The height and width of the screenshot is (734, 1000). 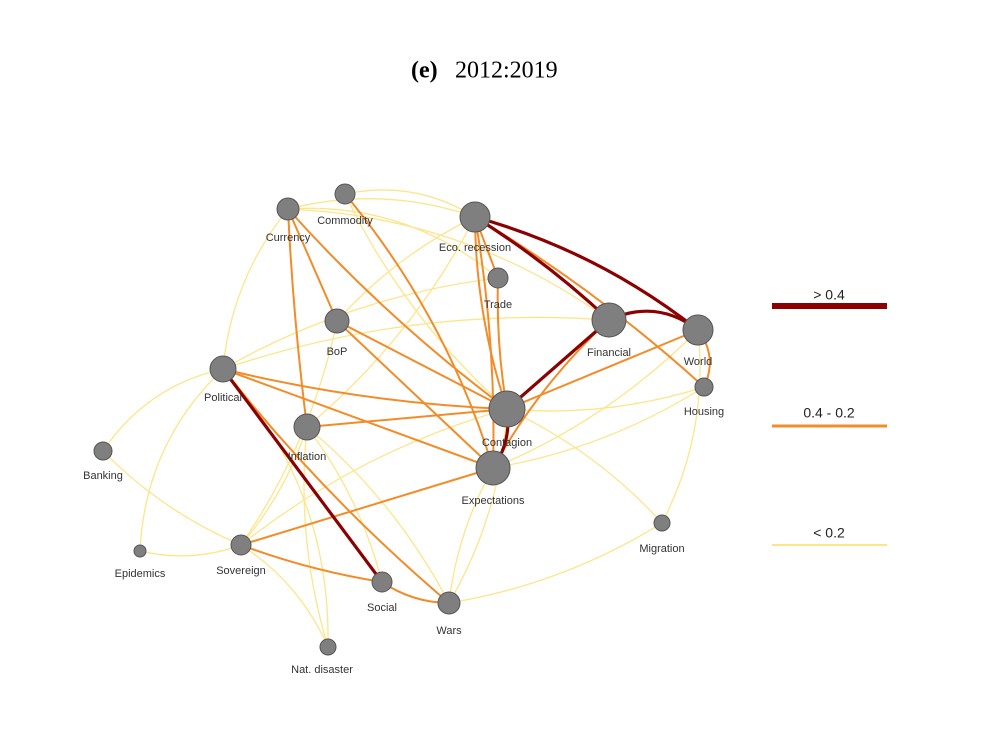 What do you see at coordinates (449, 631) in the screenshot?
I see `node-label: Wars` at bounding box center [449, 631].